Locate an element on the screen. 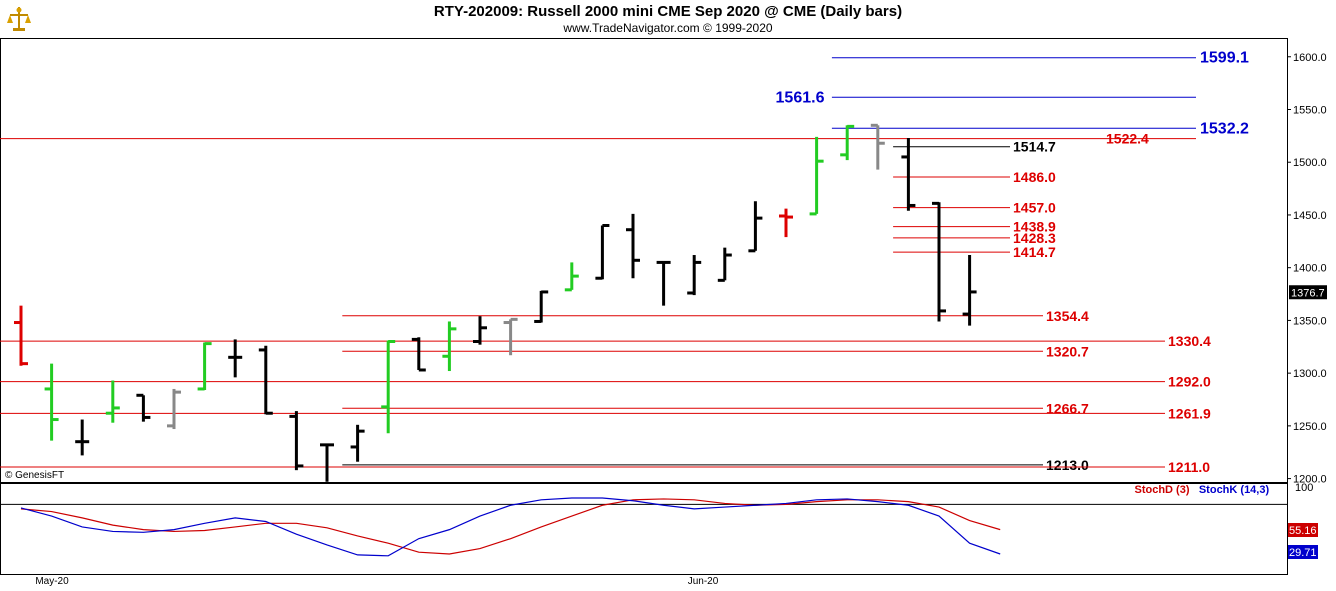 The image size is (1336, 591). x-tick-label: May-20 is located at coordinates (52, 581).